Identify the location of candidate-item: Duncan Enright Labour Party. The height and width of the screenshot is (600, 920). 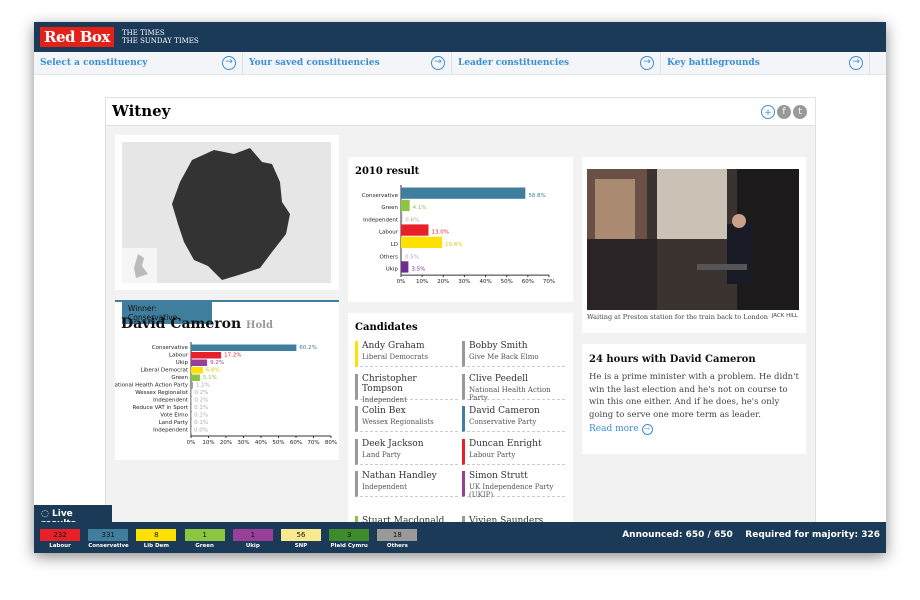
(513, 451).